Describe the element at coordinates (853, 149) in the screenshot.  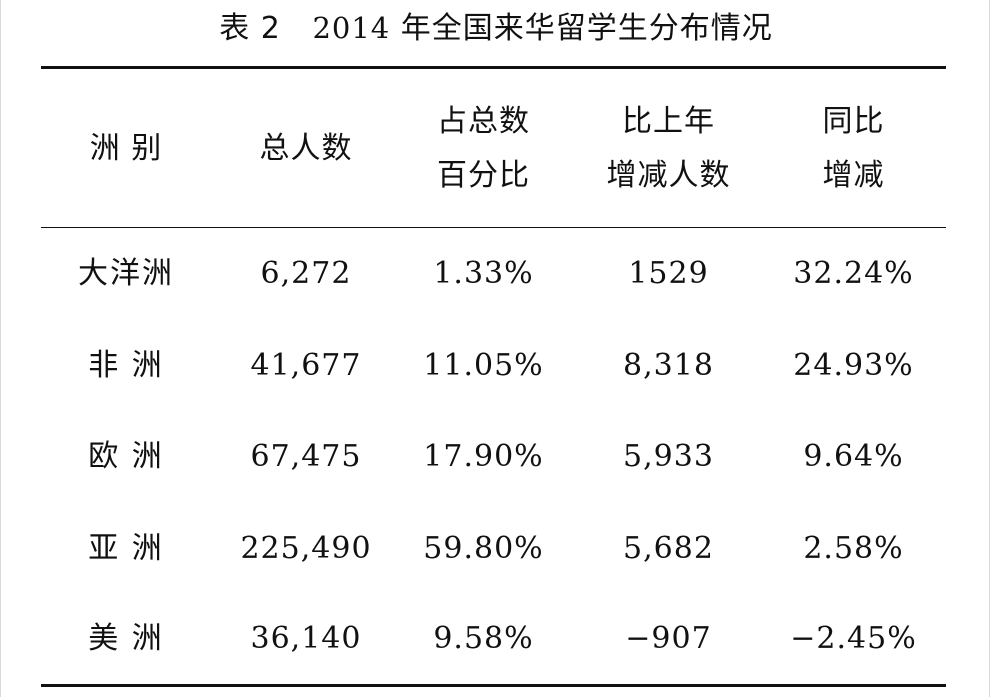
I see `header-change-rate: 同比 增减` at that location.